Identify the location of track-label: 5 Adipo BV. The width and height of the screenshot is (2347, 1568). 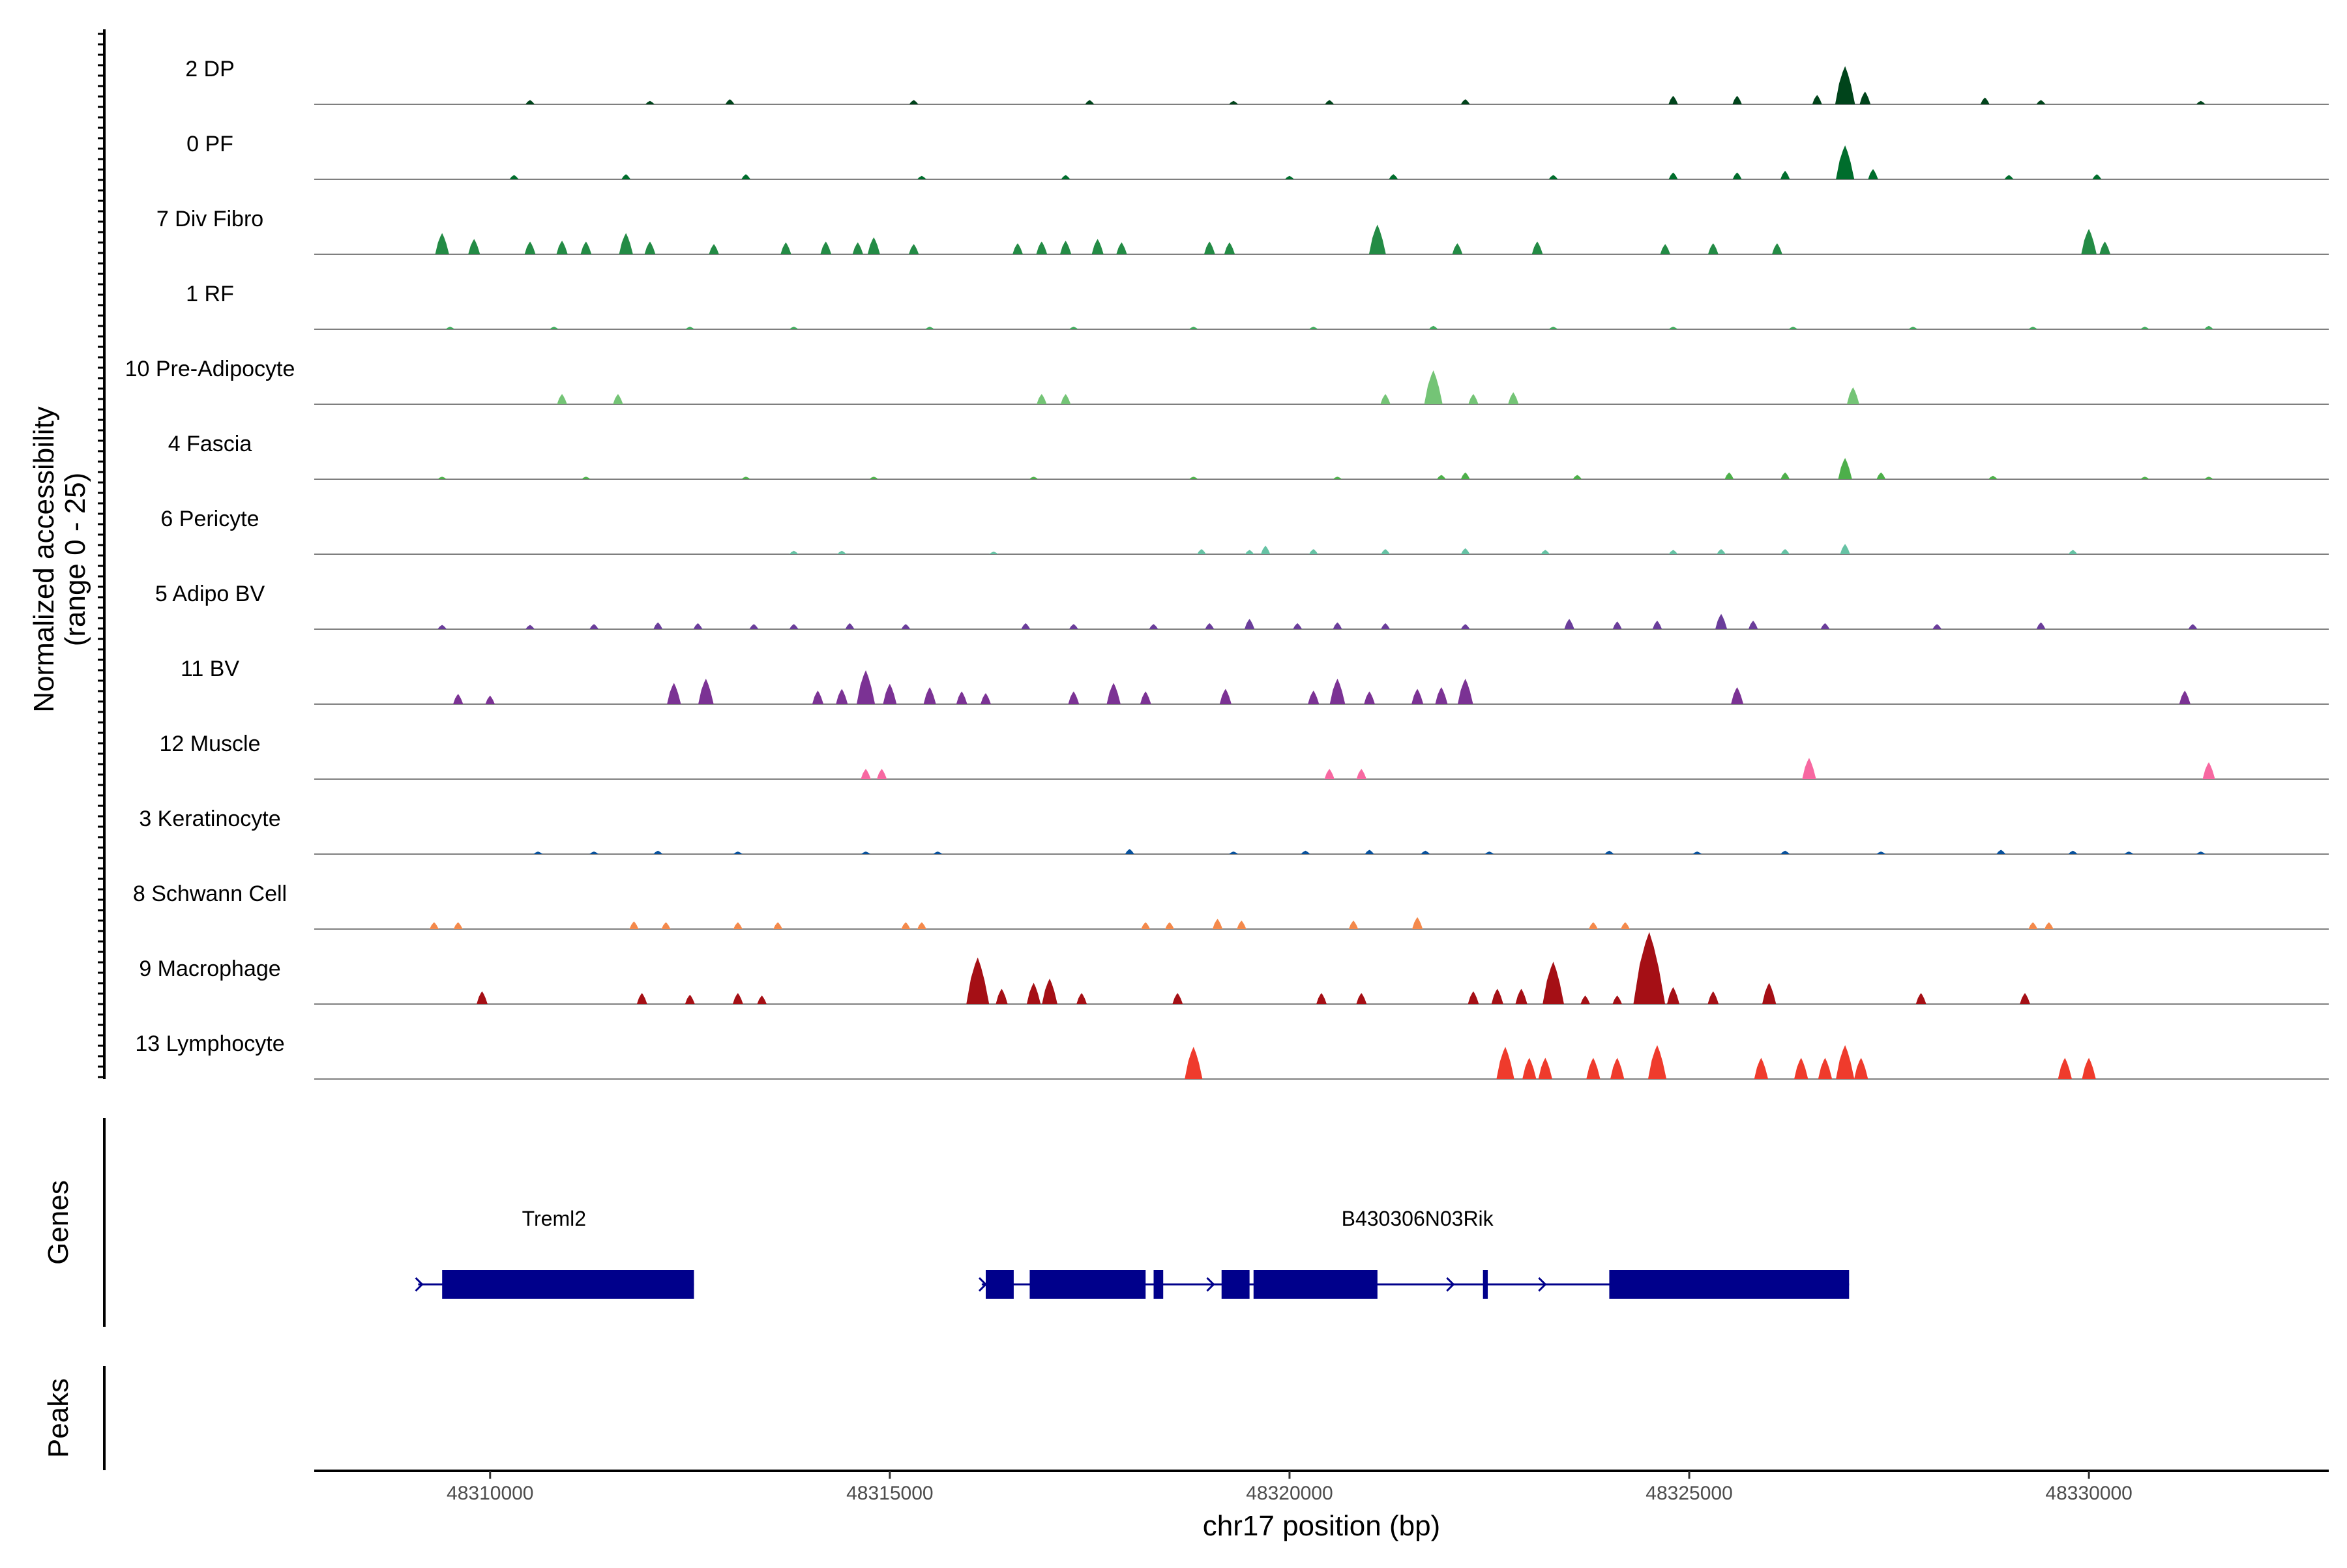
(210, 594).